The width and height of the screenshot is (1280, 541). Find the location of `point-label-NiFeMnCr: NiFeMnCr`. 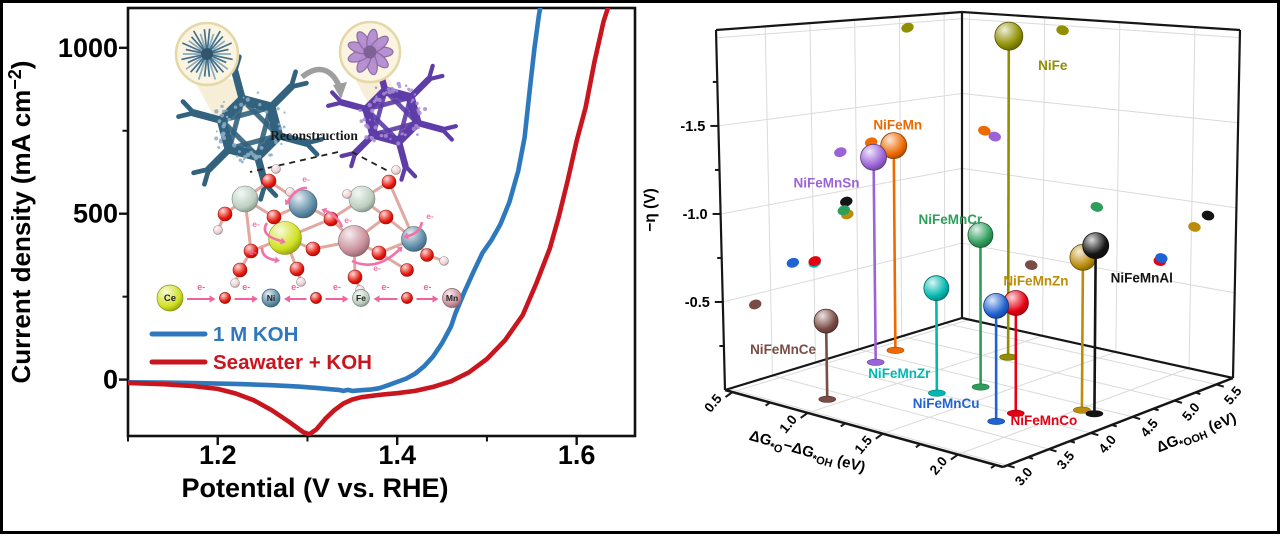

point-label-NiFeMnCr: NiFeMnCr is located at coordinates (951, 219).